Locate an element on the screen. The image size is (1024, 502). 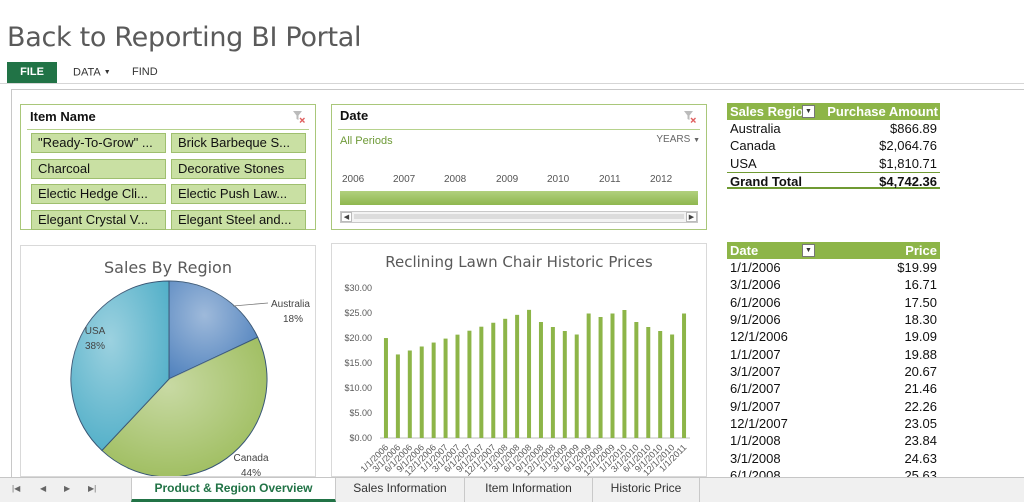
timeline-scrollbar: ◀ ▶ is located at coordinates (519, 217).